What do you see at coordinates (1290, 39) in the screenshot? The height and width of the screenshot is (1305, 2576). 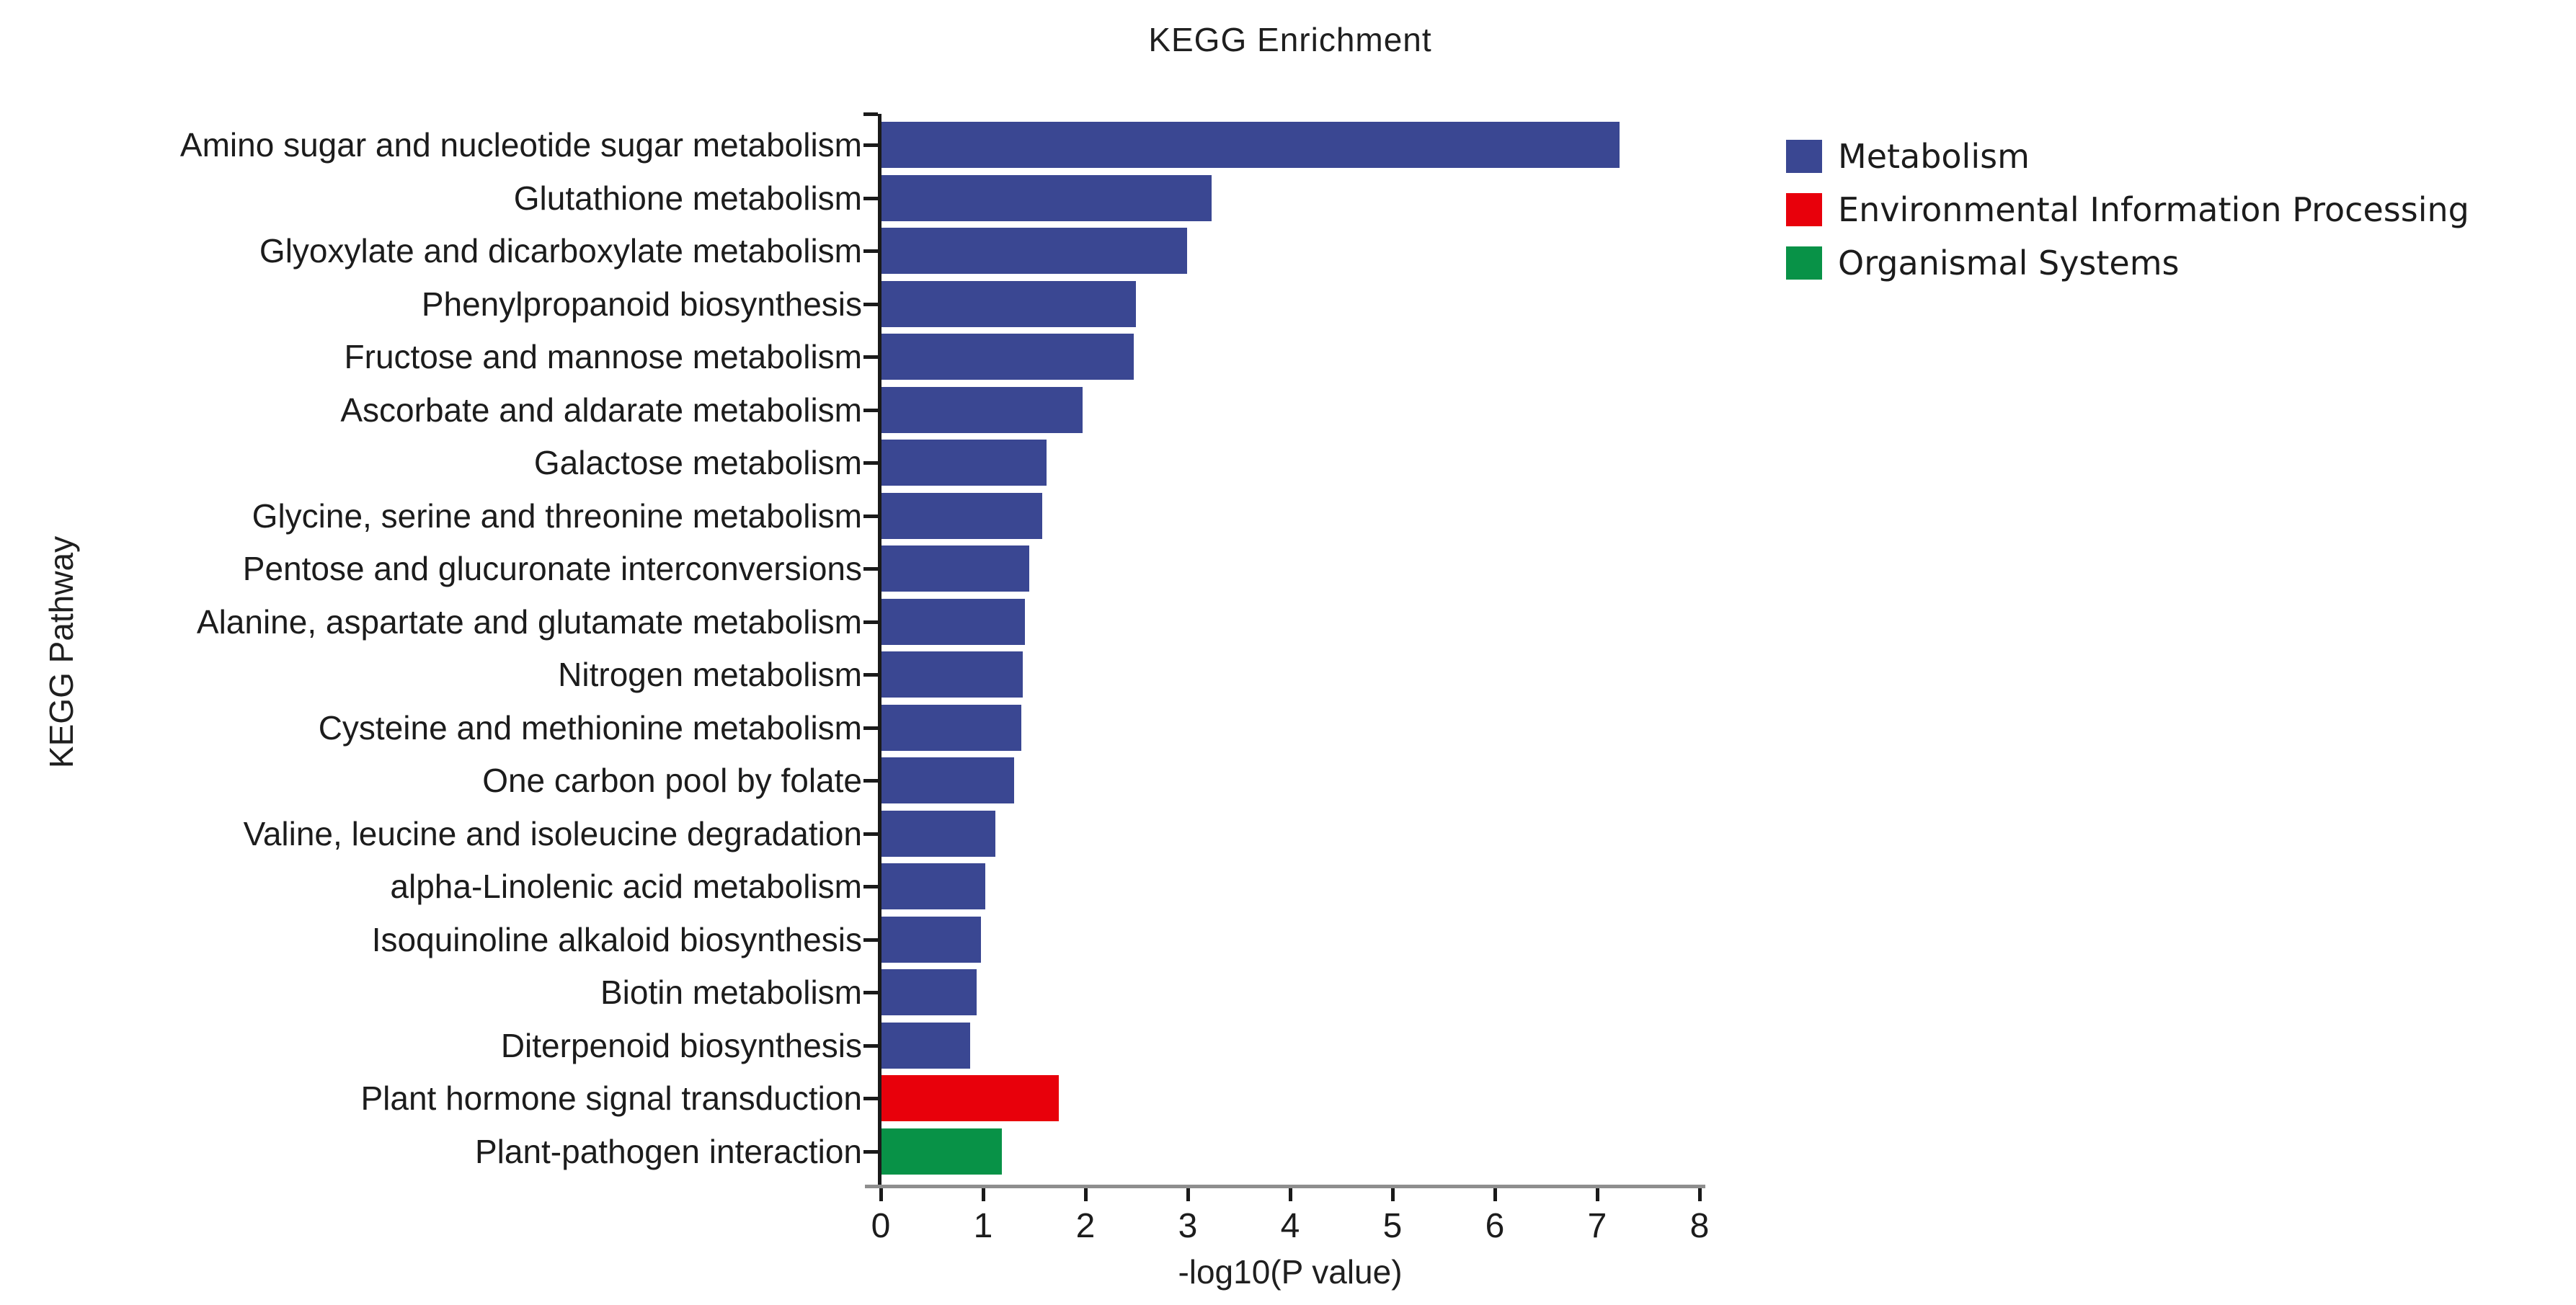 I see `chart-title: KEGG Enrichment` at bounding box center [1290, 39].